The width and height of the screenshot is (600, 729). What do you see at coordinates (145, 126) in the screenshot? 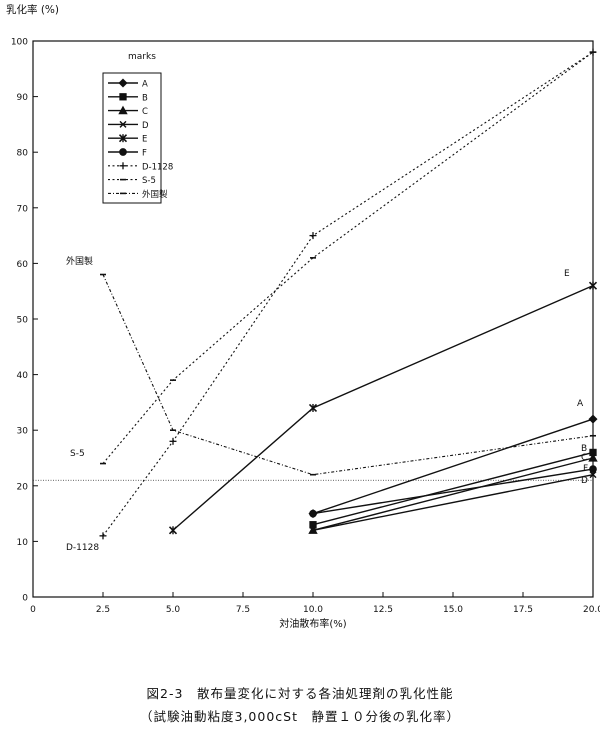
I see `legend-label: D` at bounding box center [145, 126].